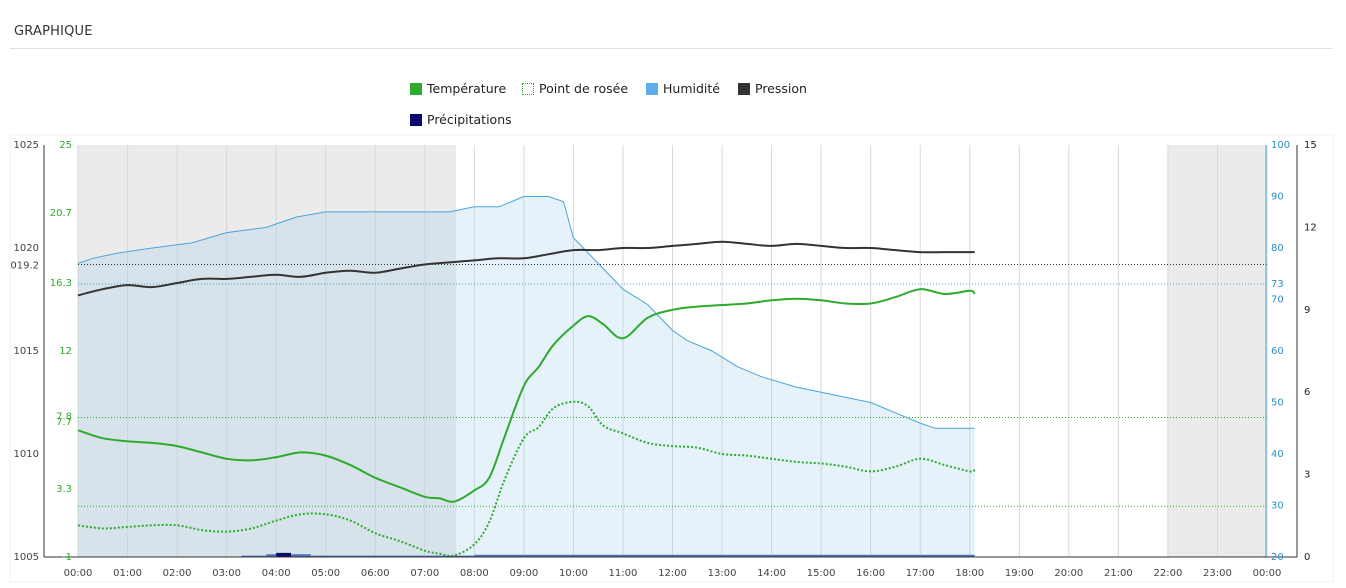  What do you see at coordinates (1277, 403) in the screenshot?
I see `humidity-tick-label: 50` at bounding box center [1277, 403].